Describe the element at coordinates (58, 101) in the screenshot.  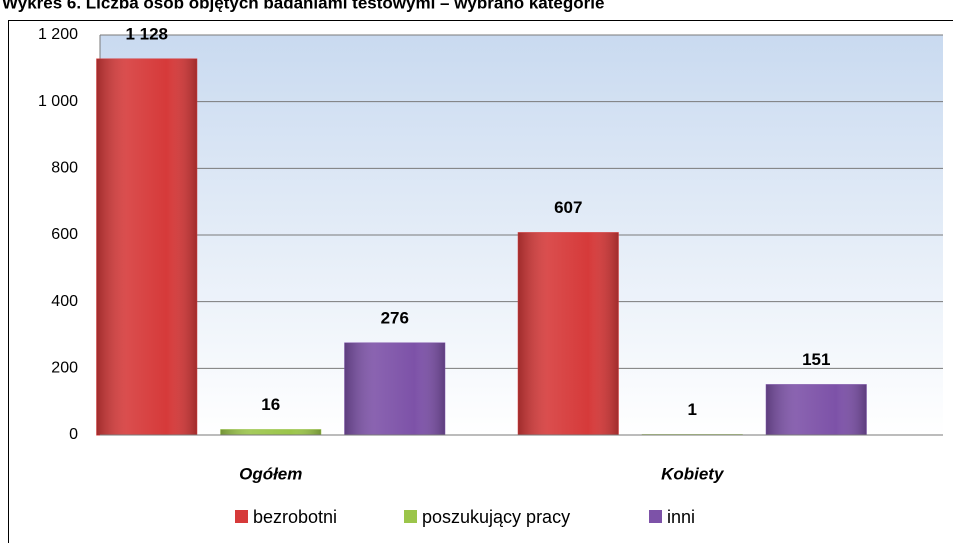
I see `y-tick-label: 1 000` at that location.